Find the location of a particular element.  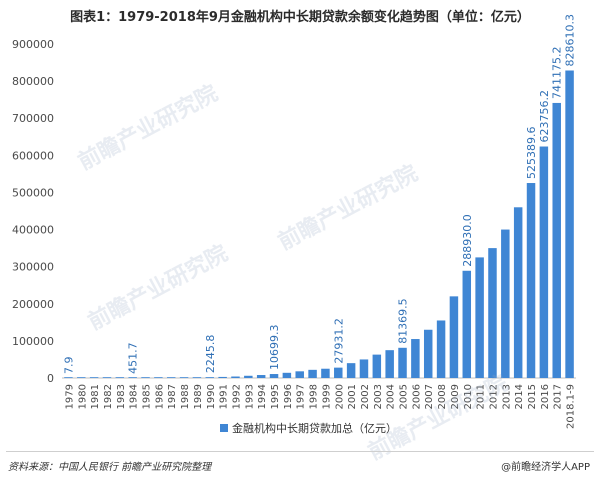

x-tick-label: 2011 is located at coordinates (481, 396).